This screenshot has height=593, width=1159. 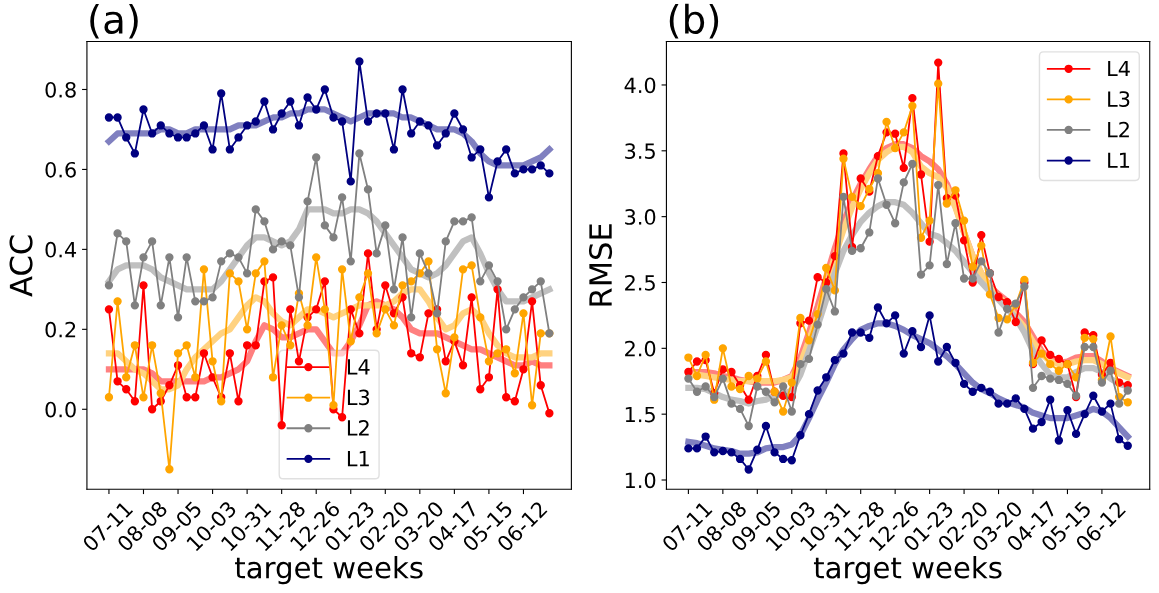 I want to click on y-tick-label: 0.0, so click(x=60, y=409).